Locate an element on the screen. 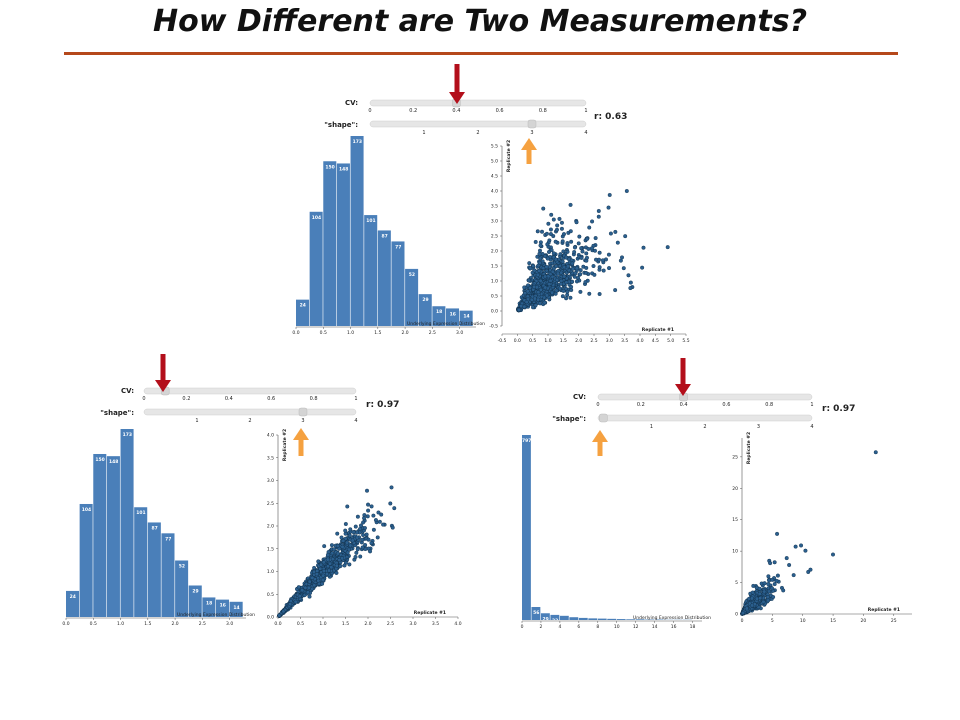 This screenshot has width=960, height=720. x-axis-label: Replicate #1 is located at coordinates (430, 613).